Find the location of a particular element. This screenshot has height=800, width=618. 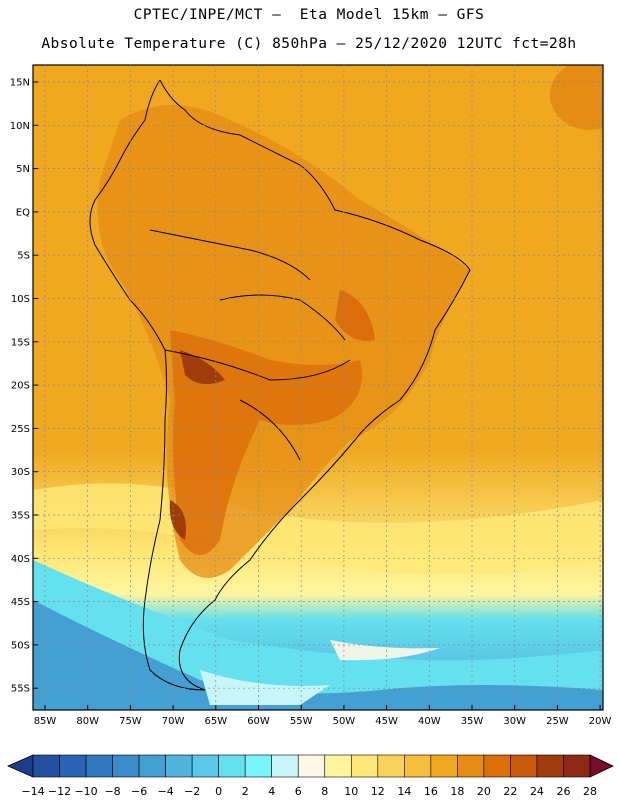

colorbar is located at coordinates (310, 766).